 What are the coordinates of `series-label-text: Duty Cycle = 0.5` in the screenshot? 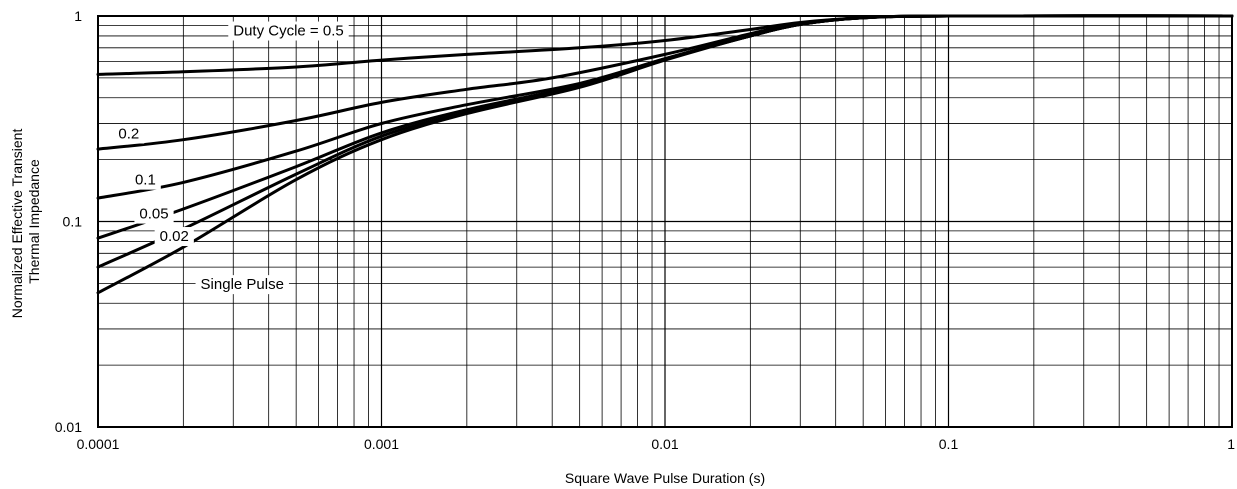 It's located at (288, 31).